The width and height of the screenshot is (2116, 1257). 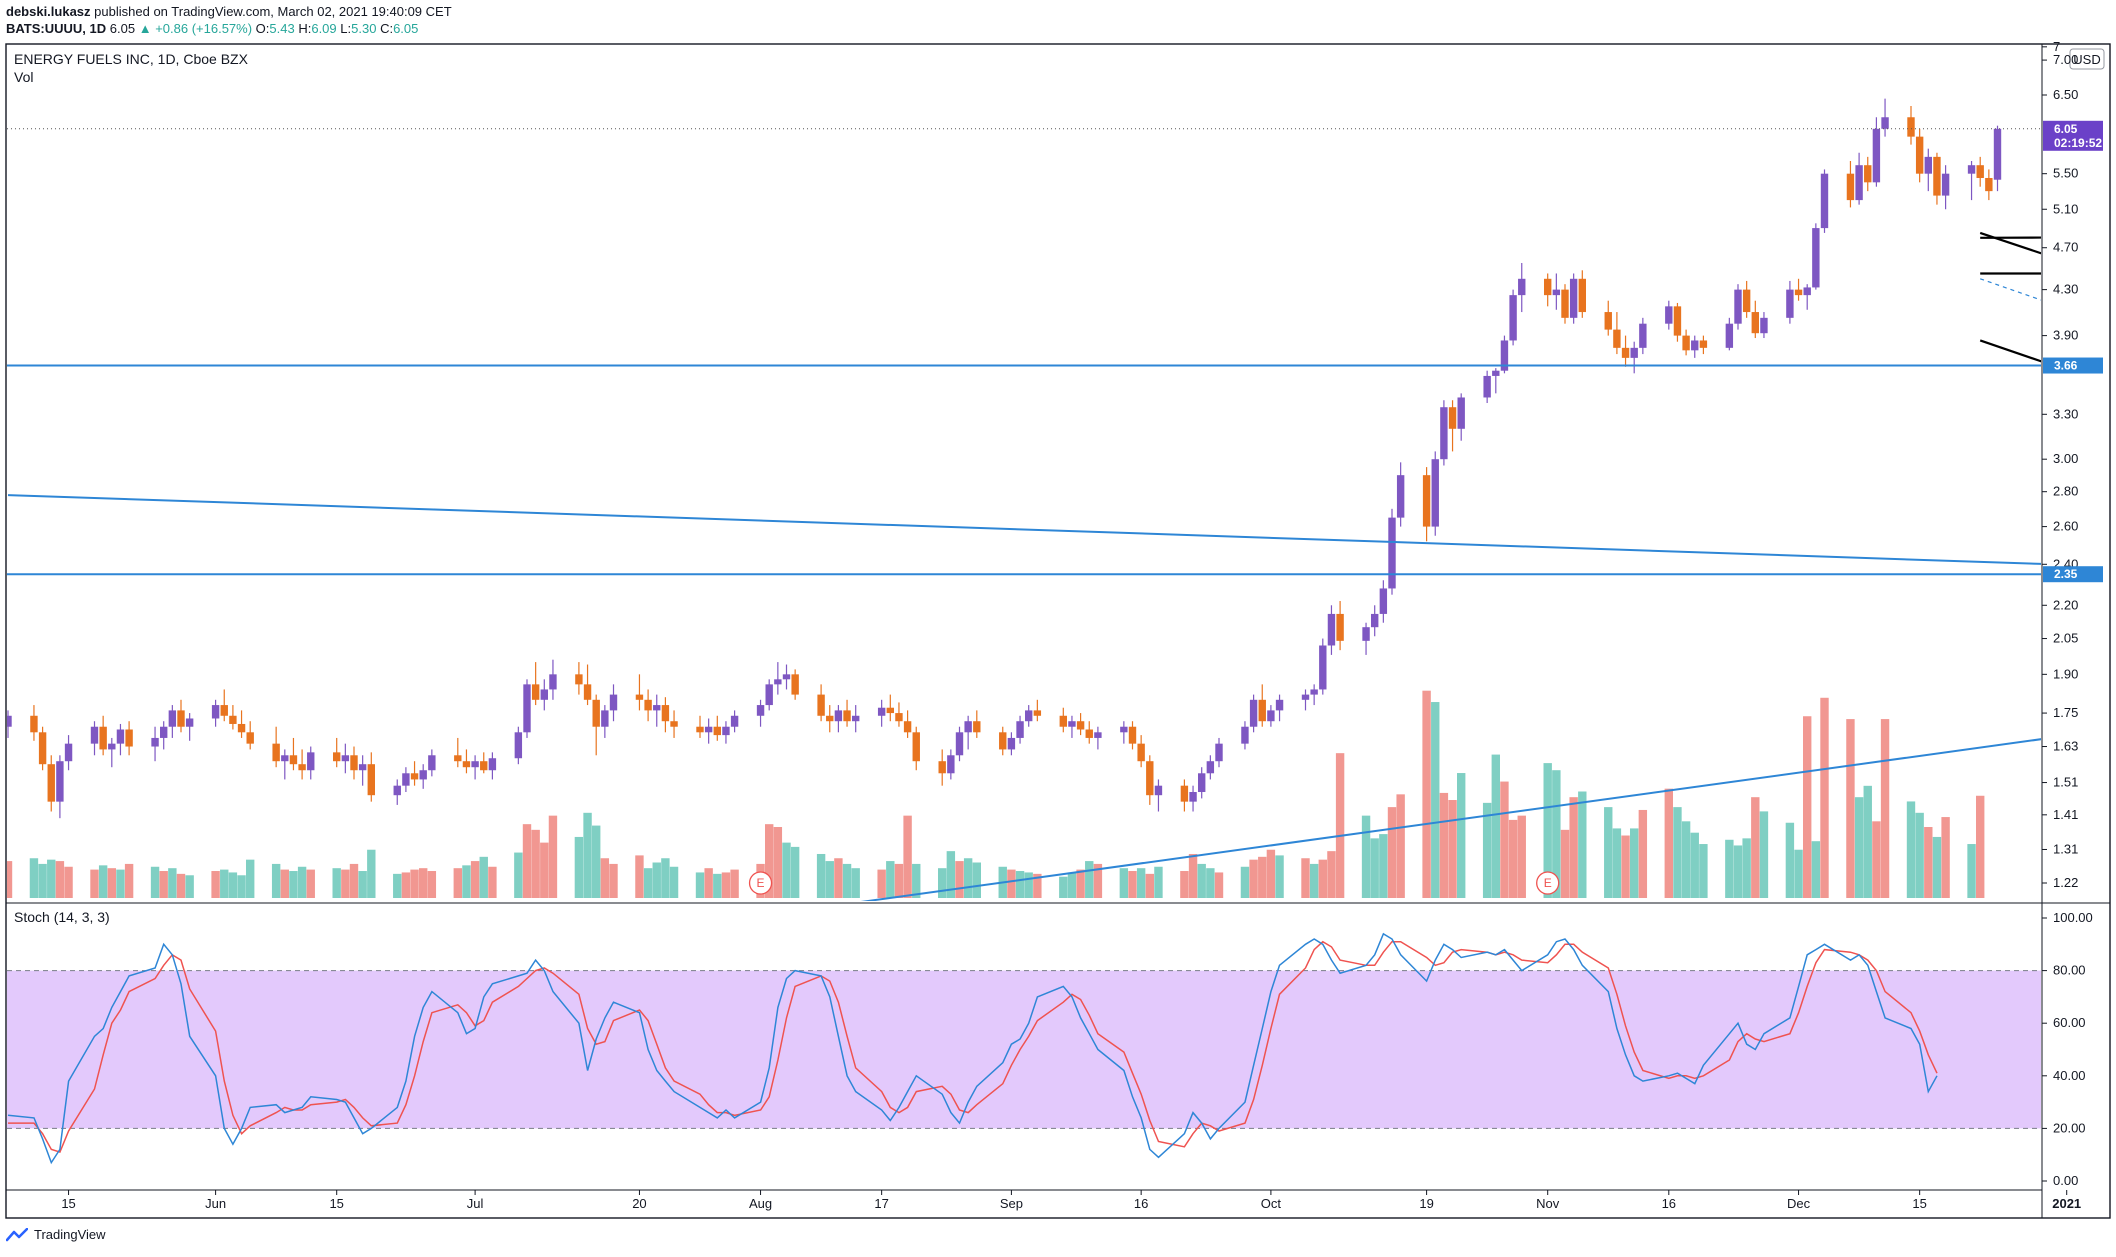 I want to click on publisher-name: debski.lukasz, so click(x=48, y=11).